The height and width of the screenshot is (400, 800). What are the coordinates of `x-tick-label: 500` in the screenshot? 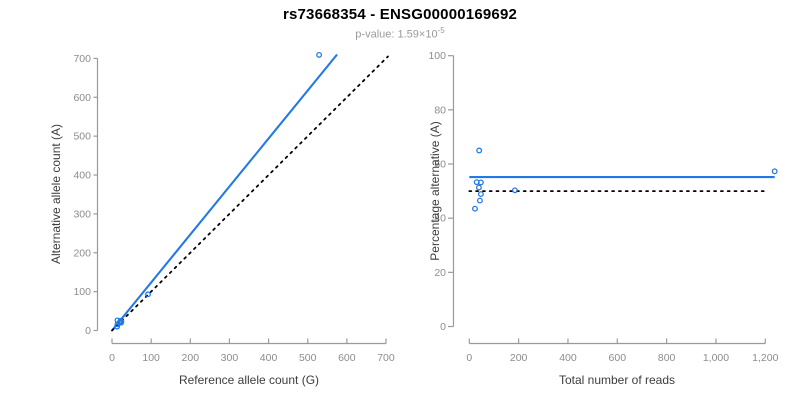 It's located at (308, 358).